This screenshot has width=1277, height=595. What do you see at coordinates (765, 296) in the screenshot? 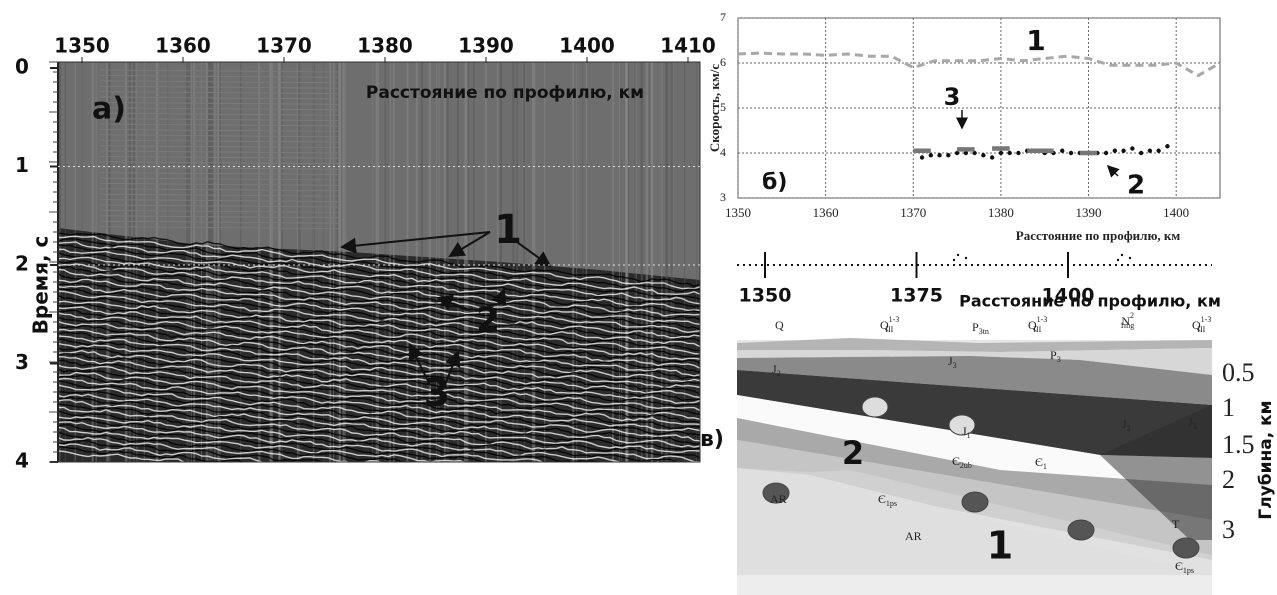
I see `x-tick-label: 1350` at bounding box center [765, 296].